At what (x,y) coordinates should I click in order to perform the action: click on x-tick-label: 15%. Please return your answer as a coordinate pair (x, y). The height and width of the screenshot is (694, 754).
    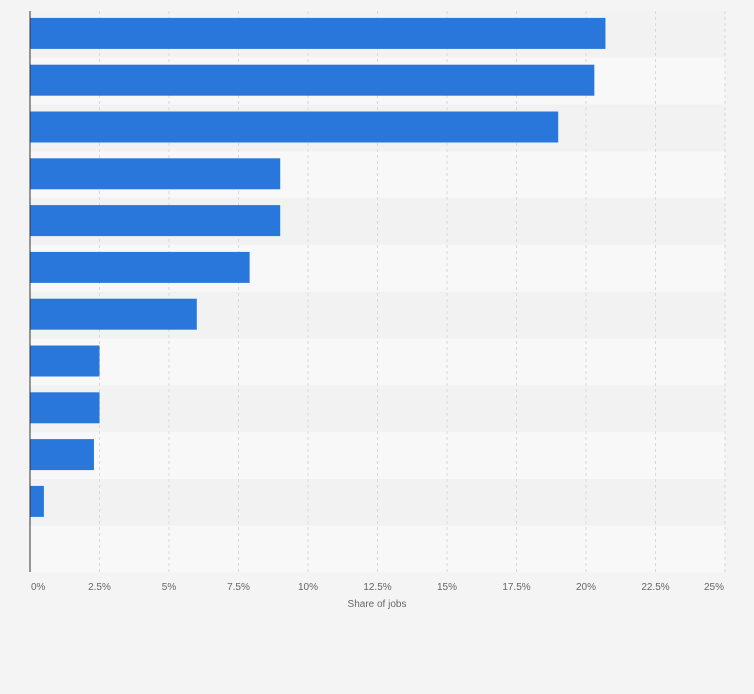
    Looking at the image, I should click on (447, 587).